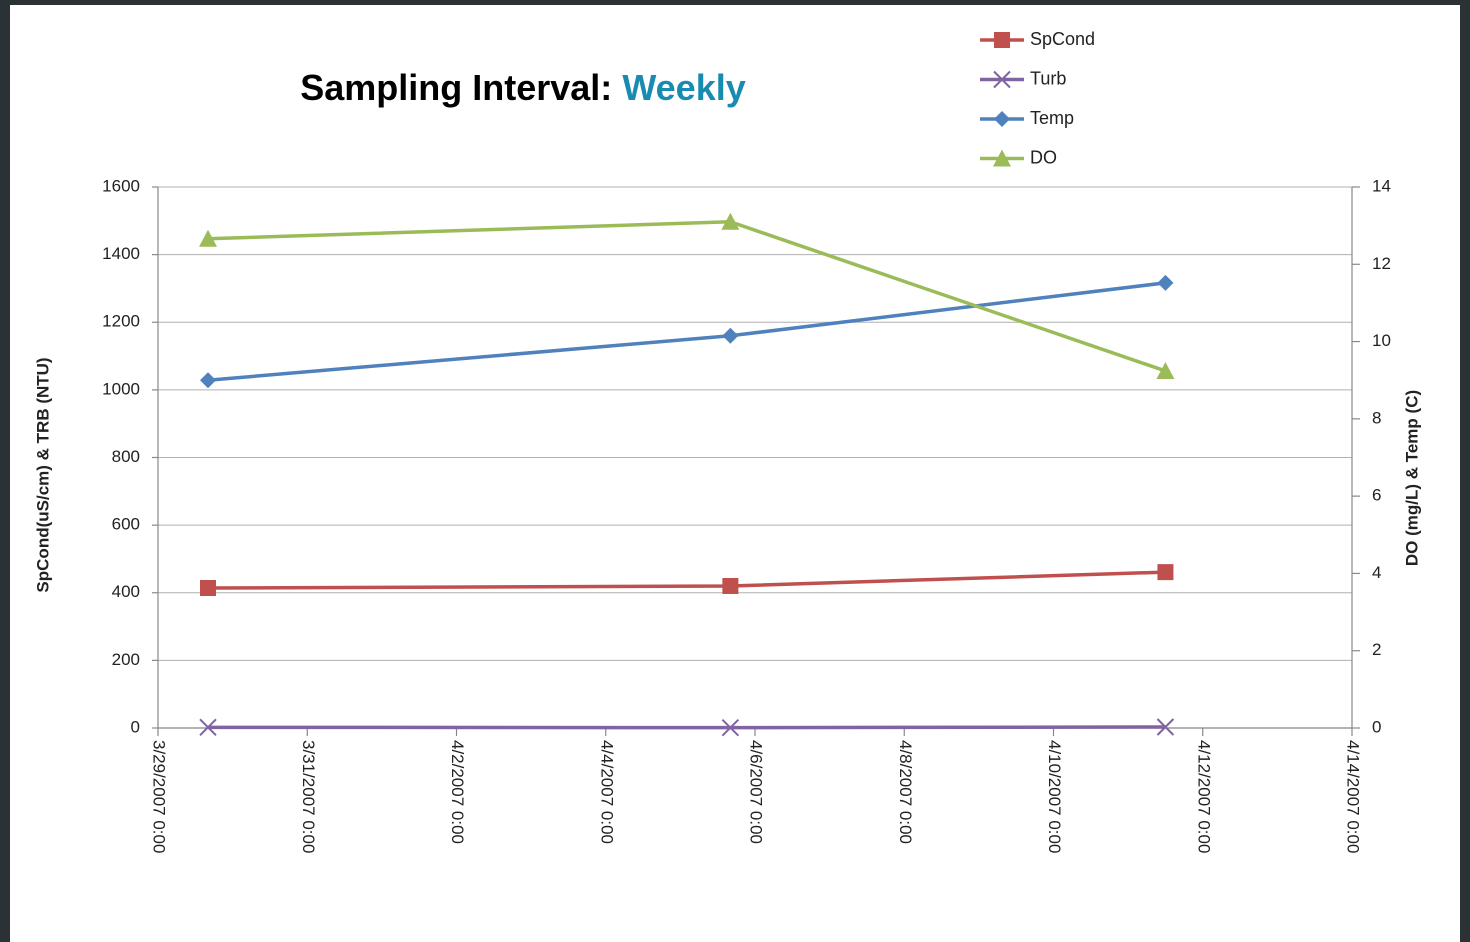 The width and height of the screenshot is (1470, 942). Describe the element at coordinates (126, 456) in the screenshot. I see `y-tick-label: 800` at that location.